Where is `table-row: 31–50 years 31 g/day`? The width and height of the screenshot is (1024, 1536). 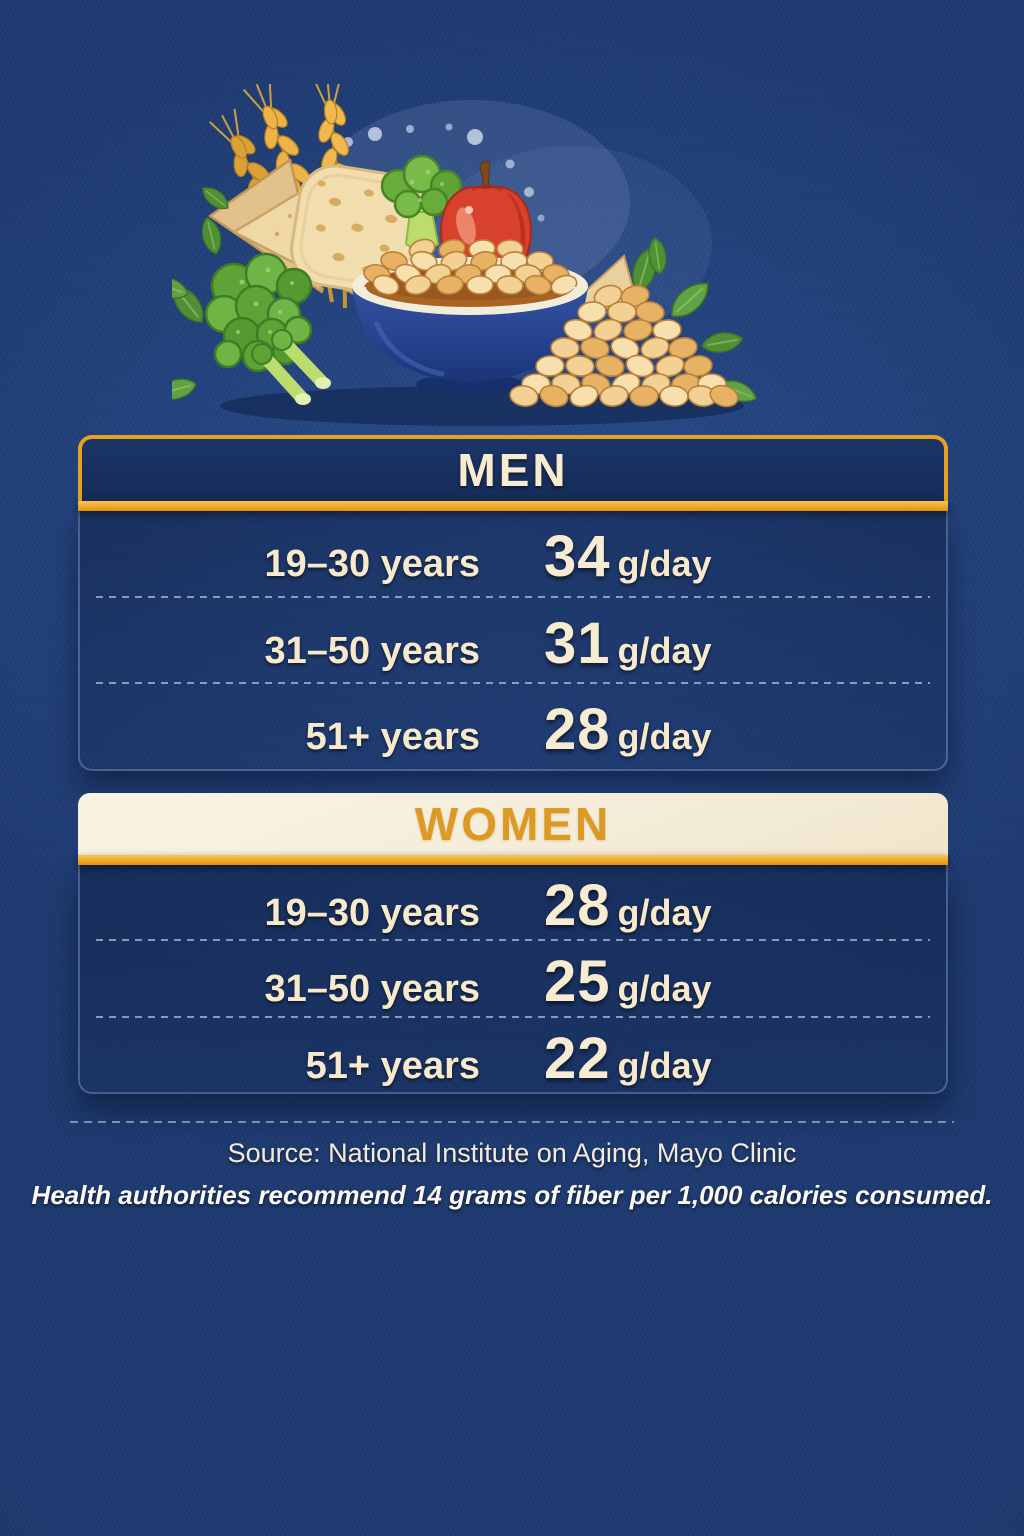
table-row: 31–50 years 31 g/day is located at coordinates (513, 640).